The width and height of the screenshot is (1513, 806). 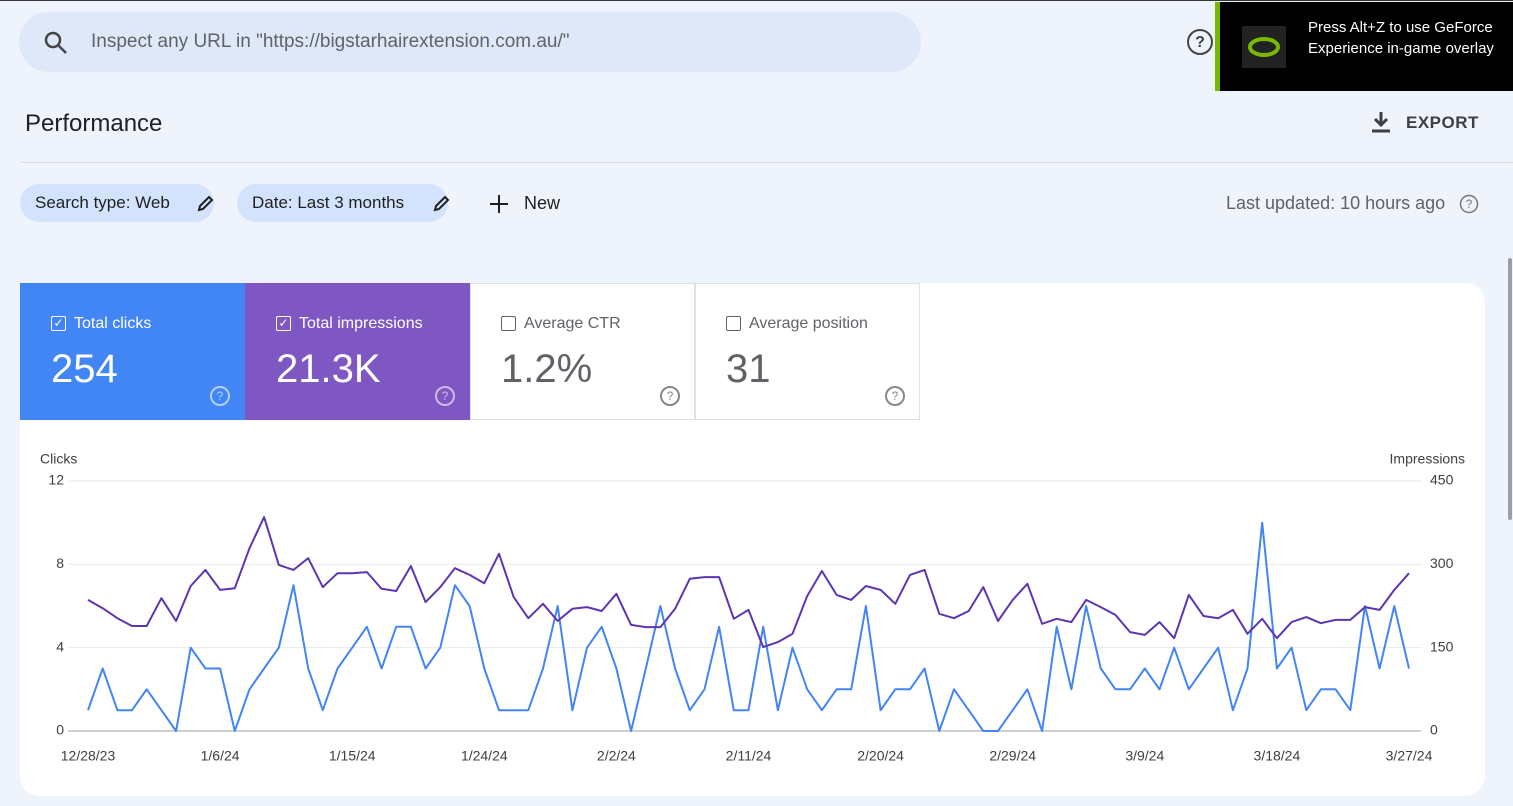 What do you see at coordinates (484, 756) in the screenshot?
I see `x-tick-label: 1/24/24` at bounding box center [484, 756].